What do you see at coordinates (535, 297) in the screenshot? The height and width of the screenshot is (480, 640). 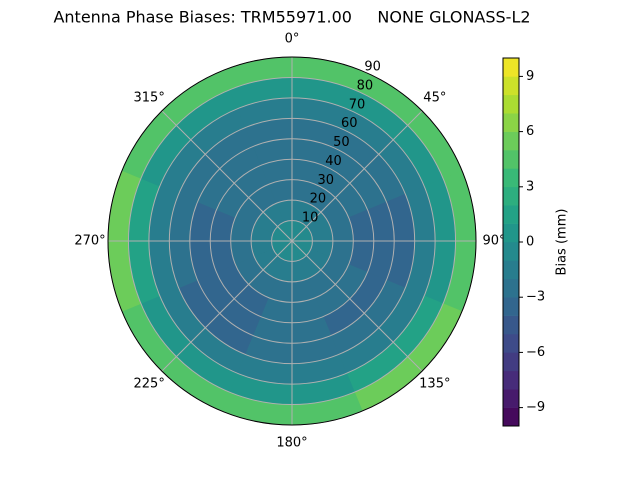 I see `colorbar-tick-label: −3` at bounding box center [535, 297].